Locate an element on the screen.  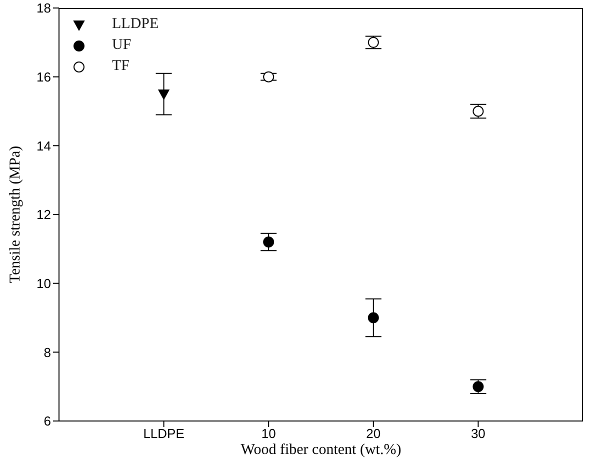
y-tick-label: 10 is located at coordinates (43, 283).